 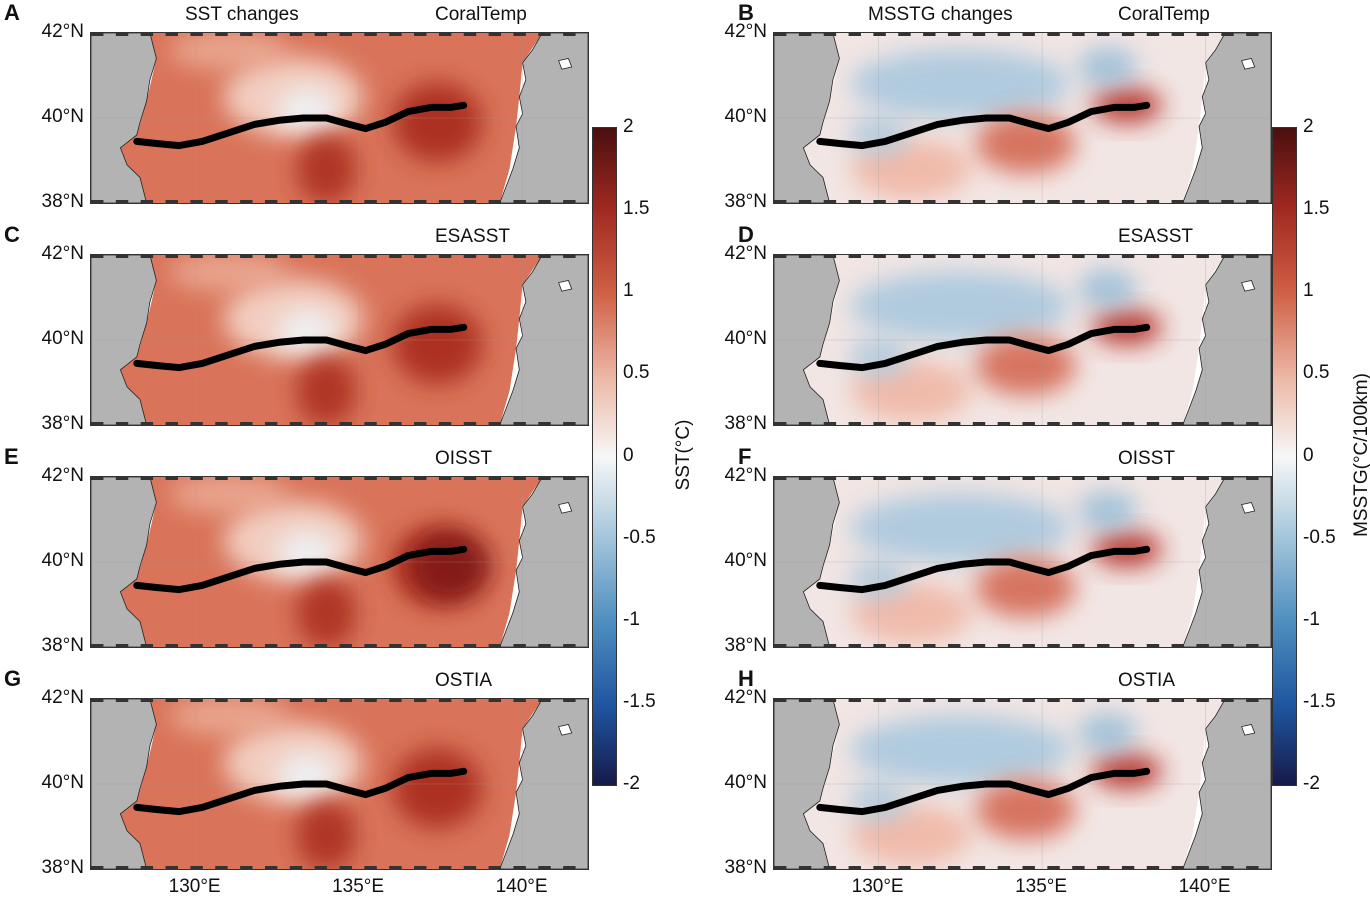 I want to click on panel-title-right: ESASST, so click(x=1155, y=236).